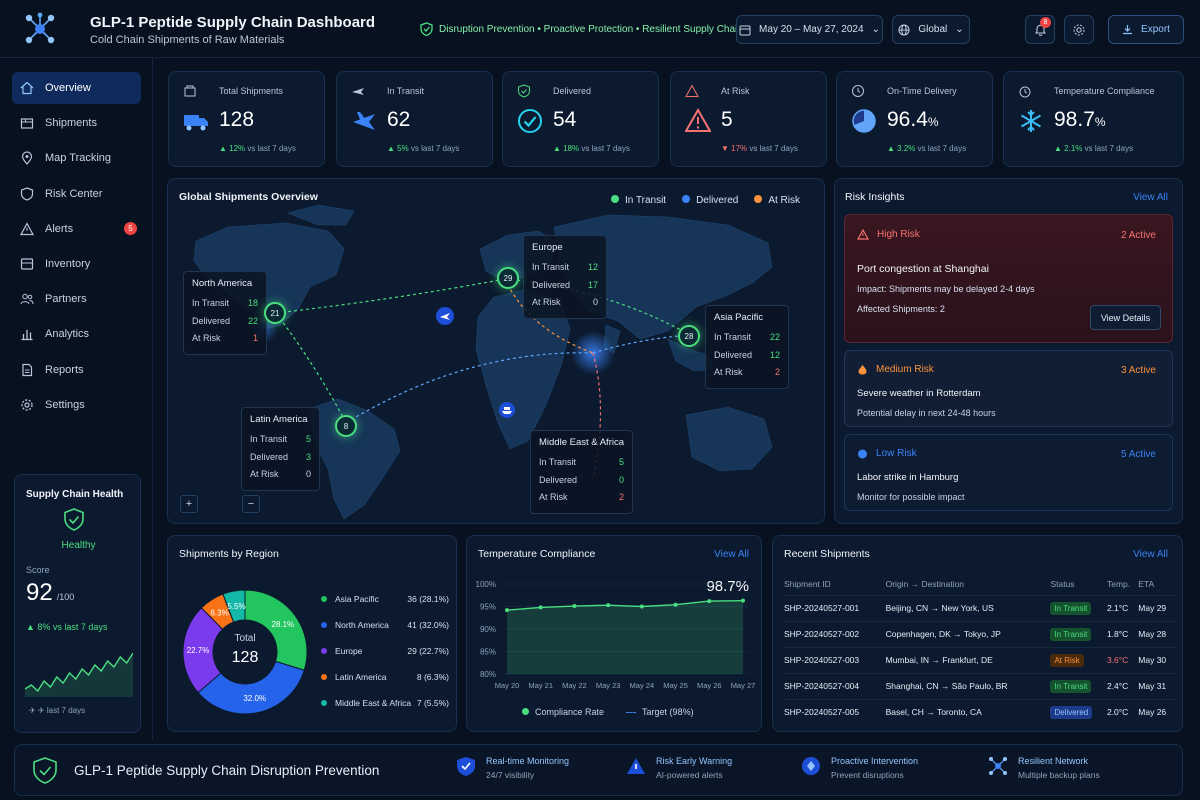 The image size is (1200, 800). Describe the element at coordinates (65, 404) in the screenshot. I see `sidebar-item-label: Settings` at that location.